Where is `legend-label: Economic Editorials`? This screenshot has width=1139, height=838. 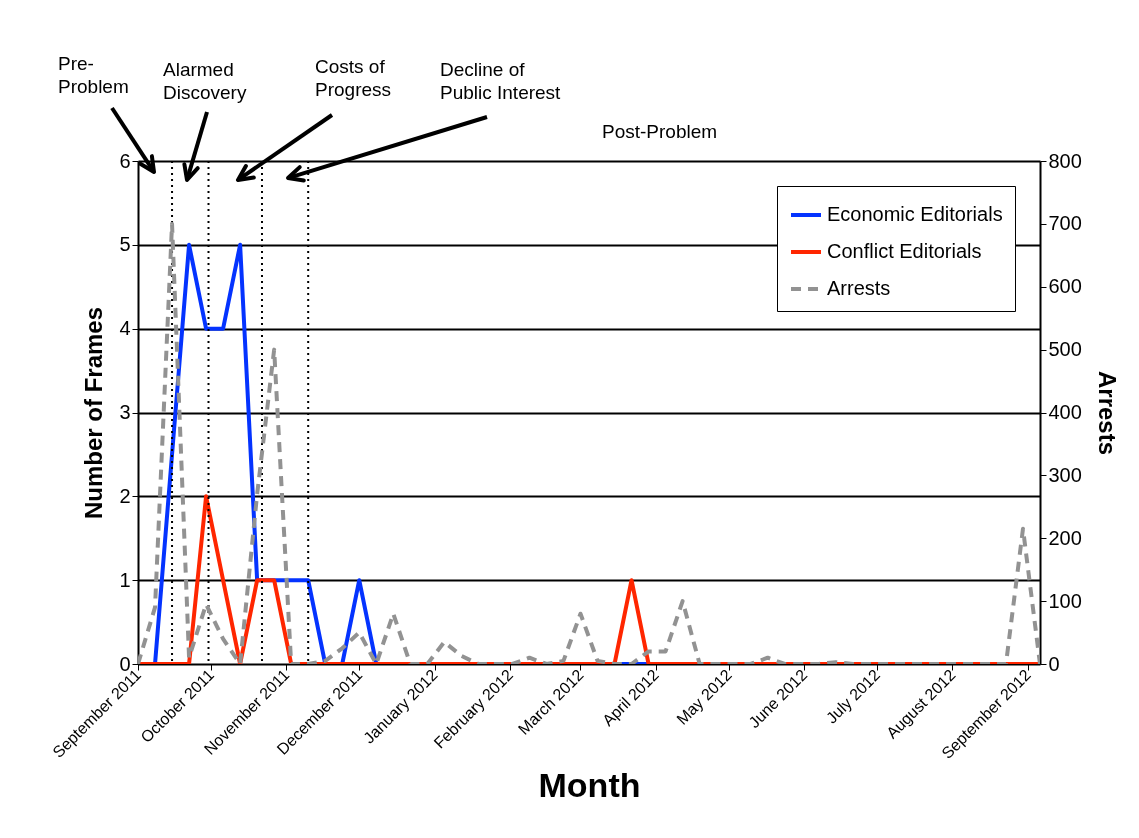 legend-label: Economic Editorials is located at coordinates (915, 214).